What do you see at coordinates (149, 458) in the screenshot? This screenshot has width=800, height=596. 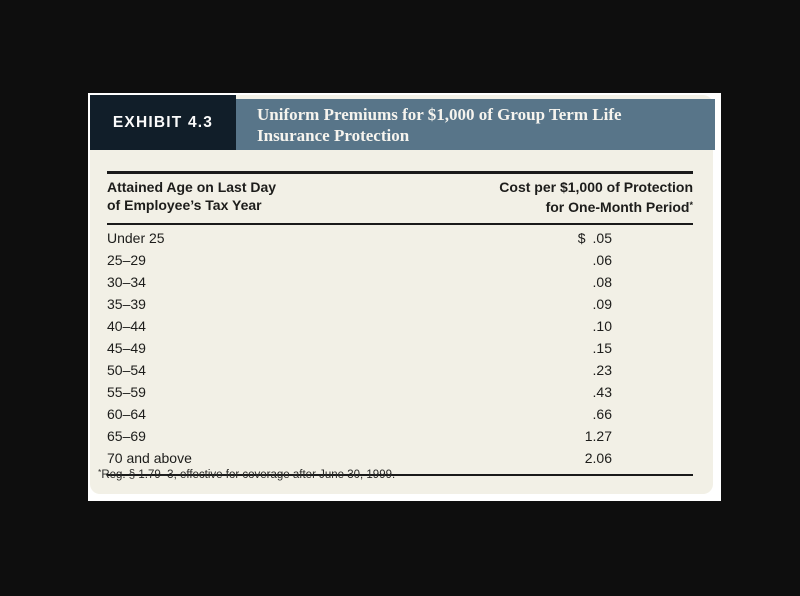 I see `age-cell: 70 and above` at bounding box center [149, 458].